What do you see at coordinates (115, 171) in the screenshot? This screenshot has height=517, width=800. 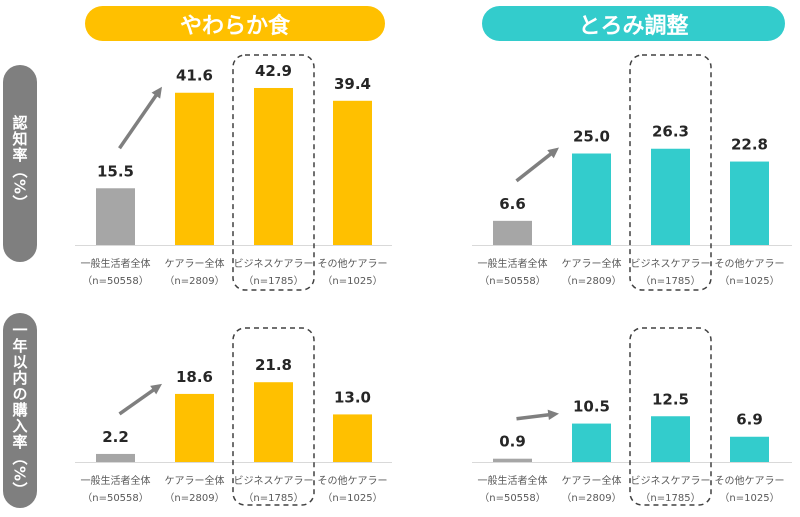 I see `data-label: 15.5` at bounding box center [115, 171].